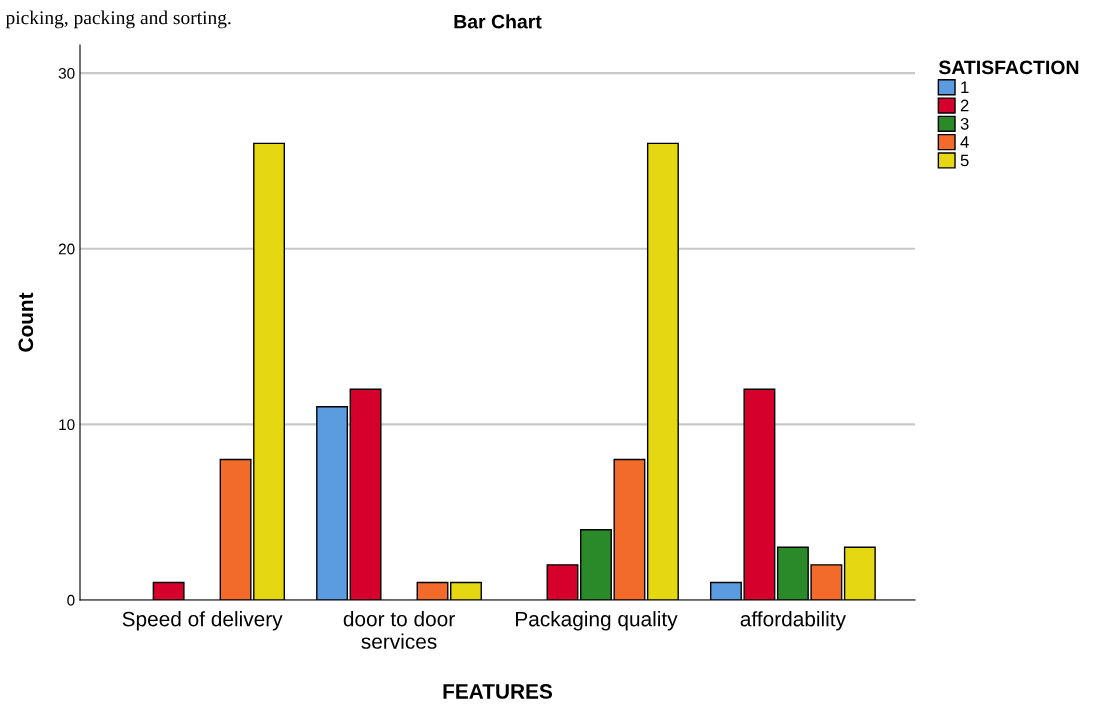 The width and height of the screenshot is (1106, 705). Describe the element at coordinates (1008, 67) in the screenshot. I see `legend-title: SATISFACTION` at that location.